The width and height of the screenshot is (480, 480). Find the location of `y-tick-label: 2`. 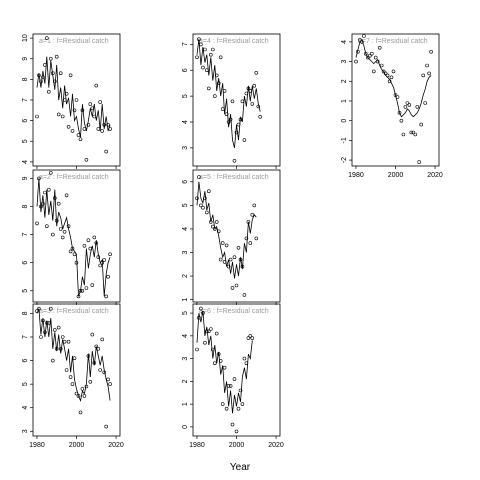

y-tick-label: 2 is located at coordinates (185, 276).